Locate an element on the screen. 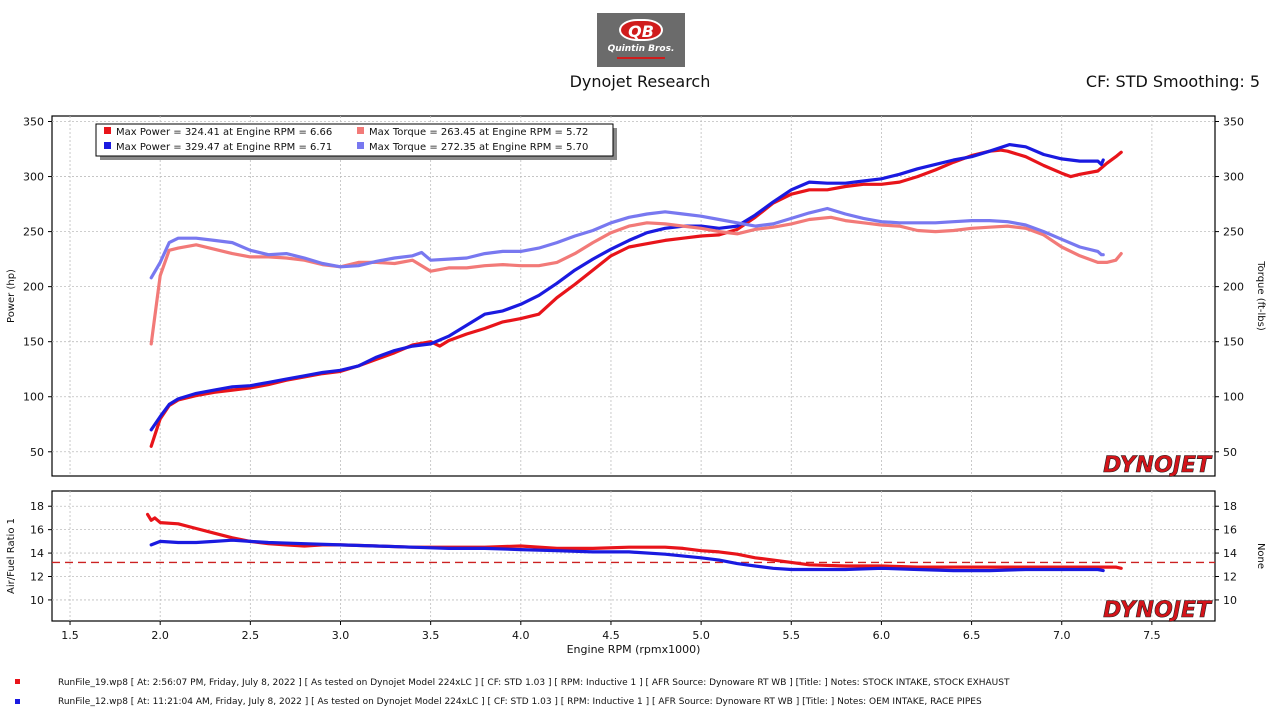 Image resolution: width=1280 pixels, height=720 pixels. y2-tick-label-0-5: 300 is located at coordinates (1233, 177).